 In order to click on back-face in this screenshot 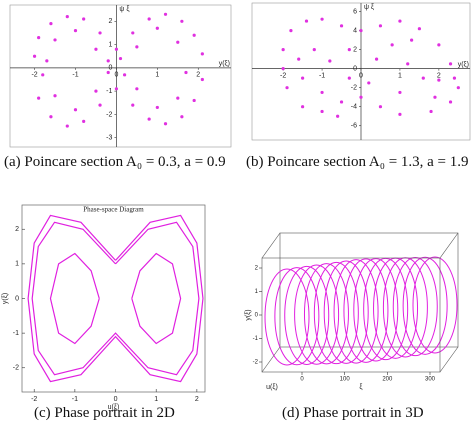, I will do `click(369, 290)`.